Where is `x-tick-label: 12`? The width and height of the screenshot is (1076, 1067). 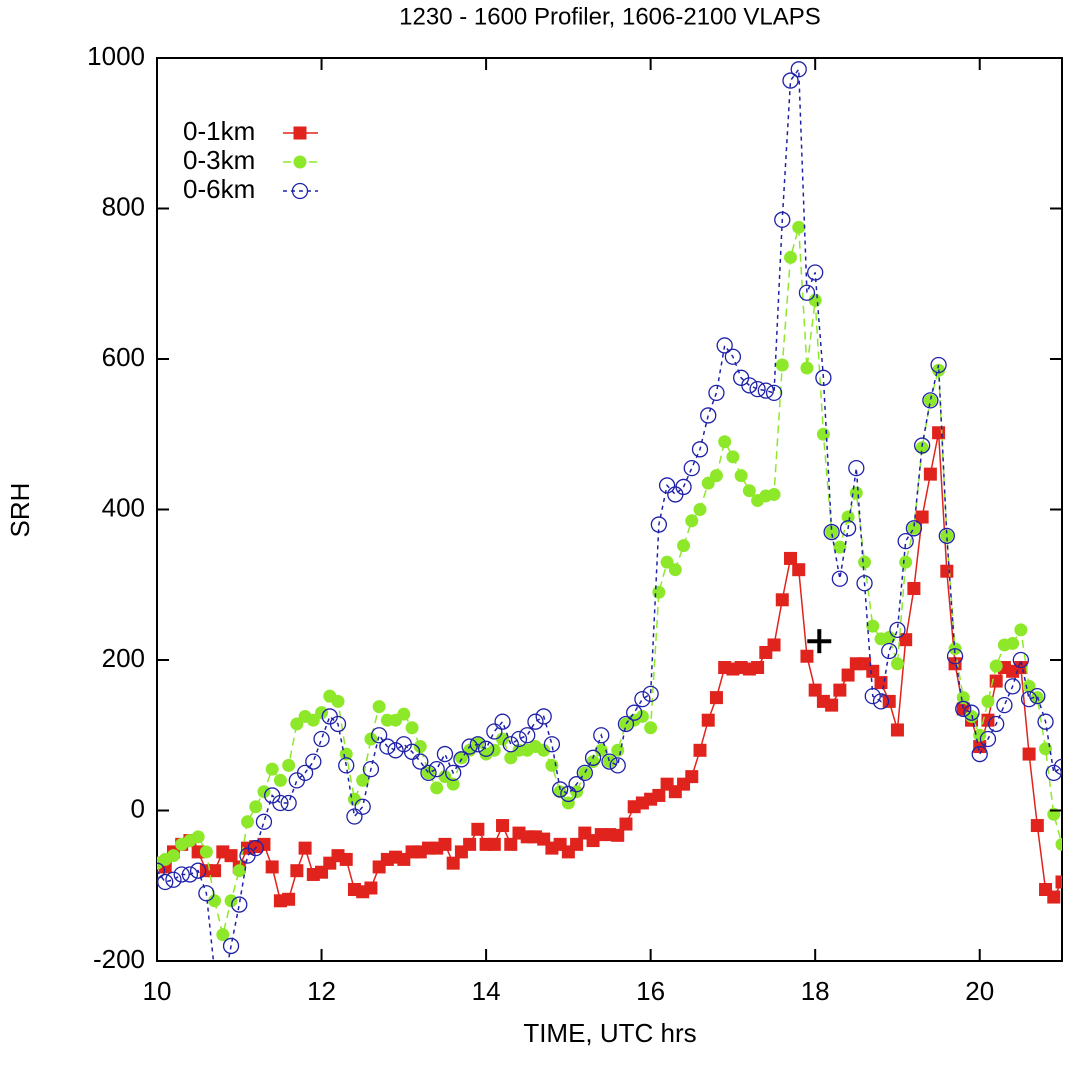
x-tick-label: 12 is located at coordinates (321, 991).